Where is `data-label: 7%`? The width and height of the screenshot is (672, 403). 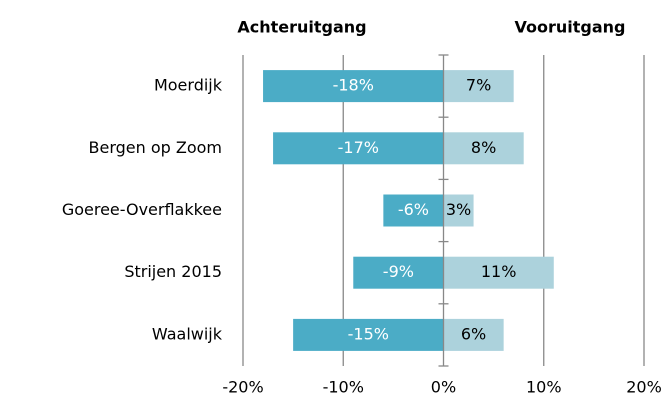 data-label: 7% is located at coordinates (478, 85).